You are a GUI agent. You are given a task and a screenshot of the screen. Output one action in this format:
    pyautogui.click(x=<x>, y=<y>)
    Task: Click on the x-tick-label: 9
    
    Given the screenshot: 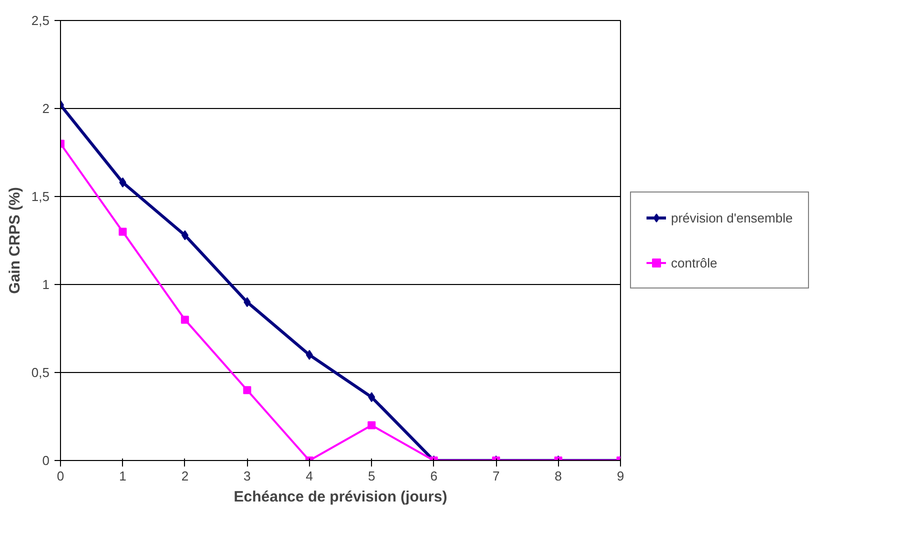 What is the action you would take?
    pyautogui.click(x=620, y=476)
    